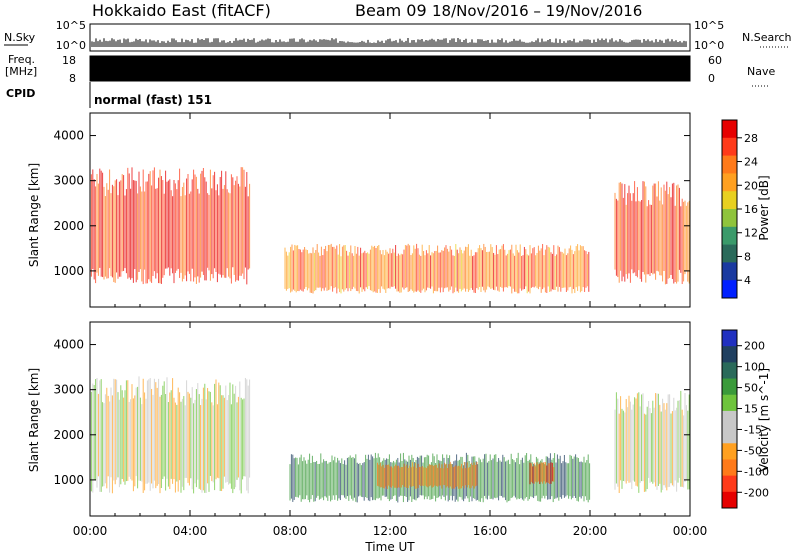 The width and height of the screenshot is (800, 554). Describe the element at coordinates (389, 42) in the screenshot. I see `nsky-trace` at that location.